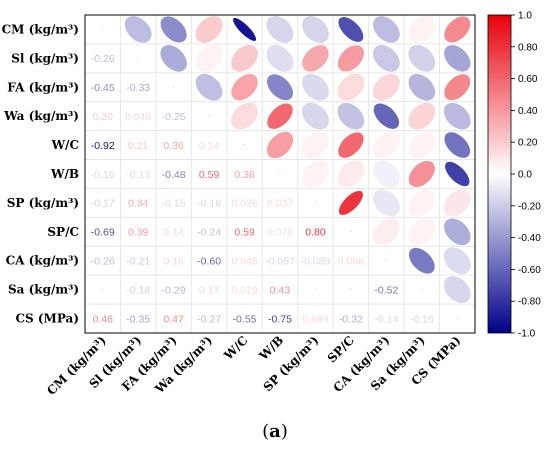 The width and height of the screenshot is (550, 457). What do you see at coordinates (525, 16) in the screenshot?
I see `colorbar-tick-label: 1.0` at bounding box center [525, 16].